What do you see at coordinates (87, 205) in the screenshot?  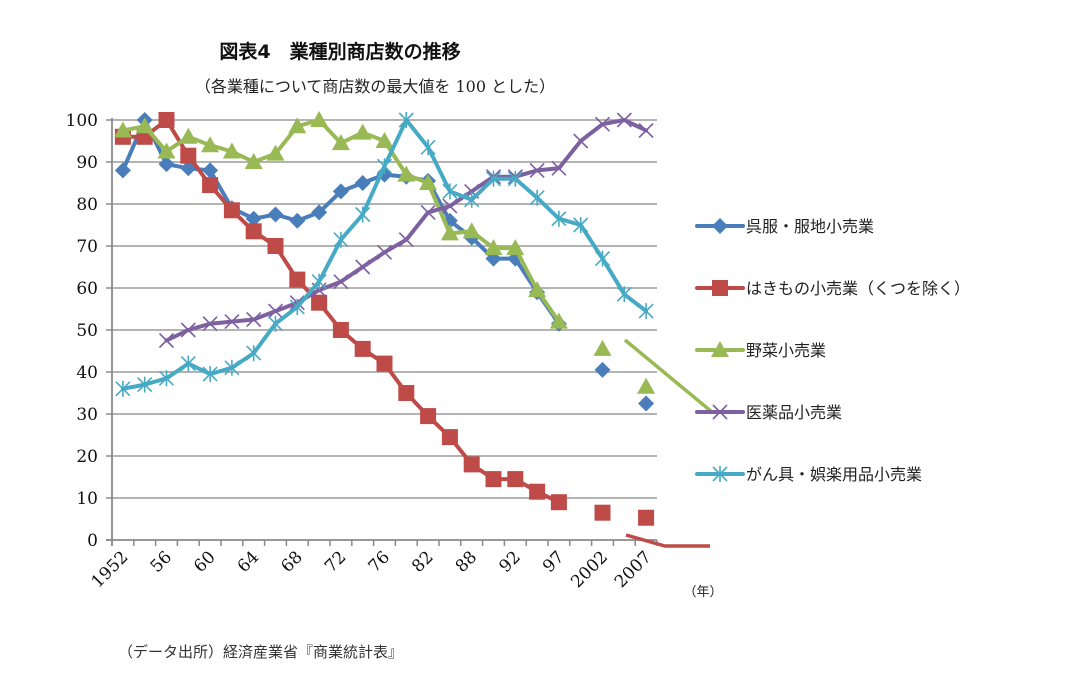 I see `y-tick-label: 80` at bounding box center [87, 205].